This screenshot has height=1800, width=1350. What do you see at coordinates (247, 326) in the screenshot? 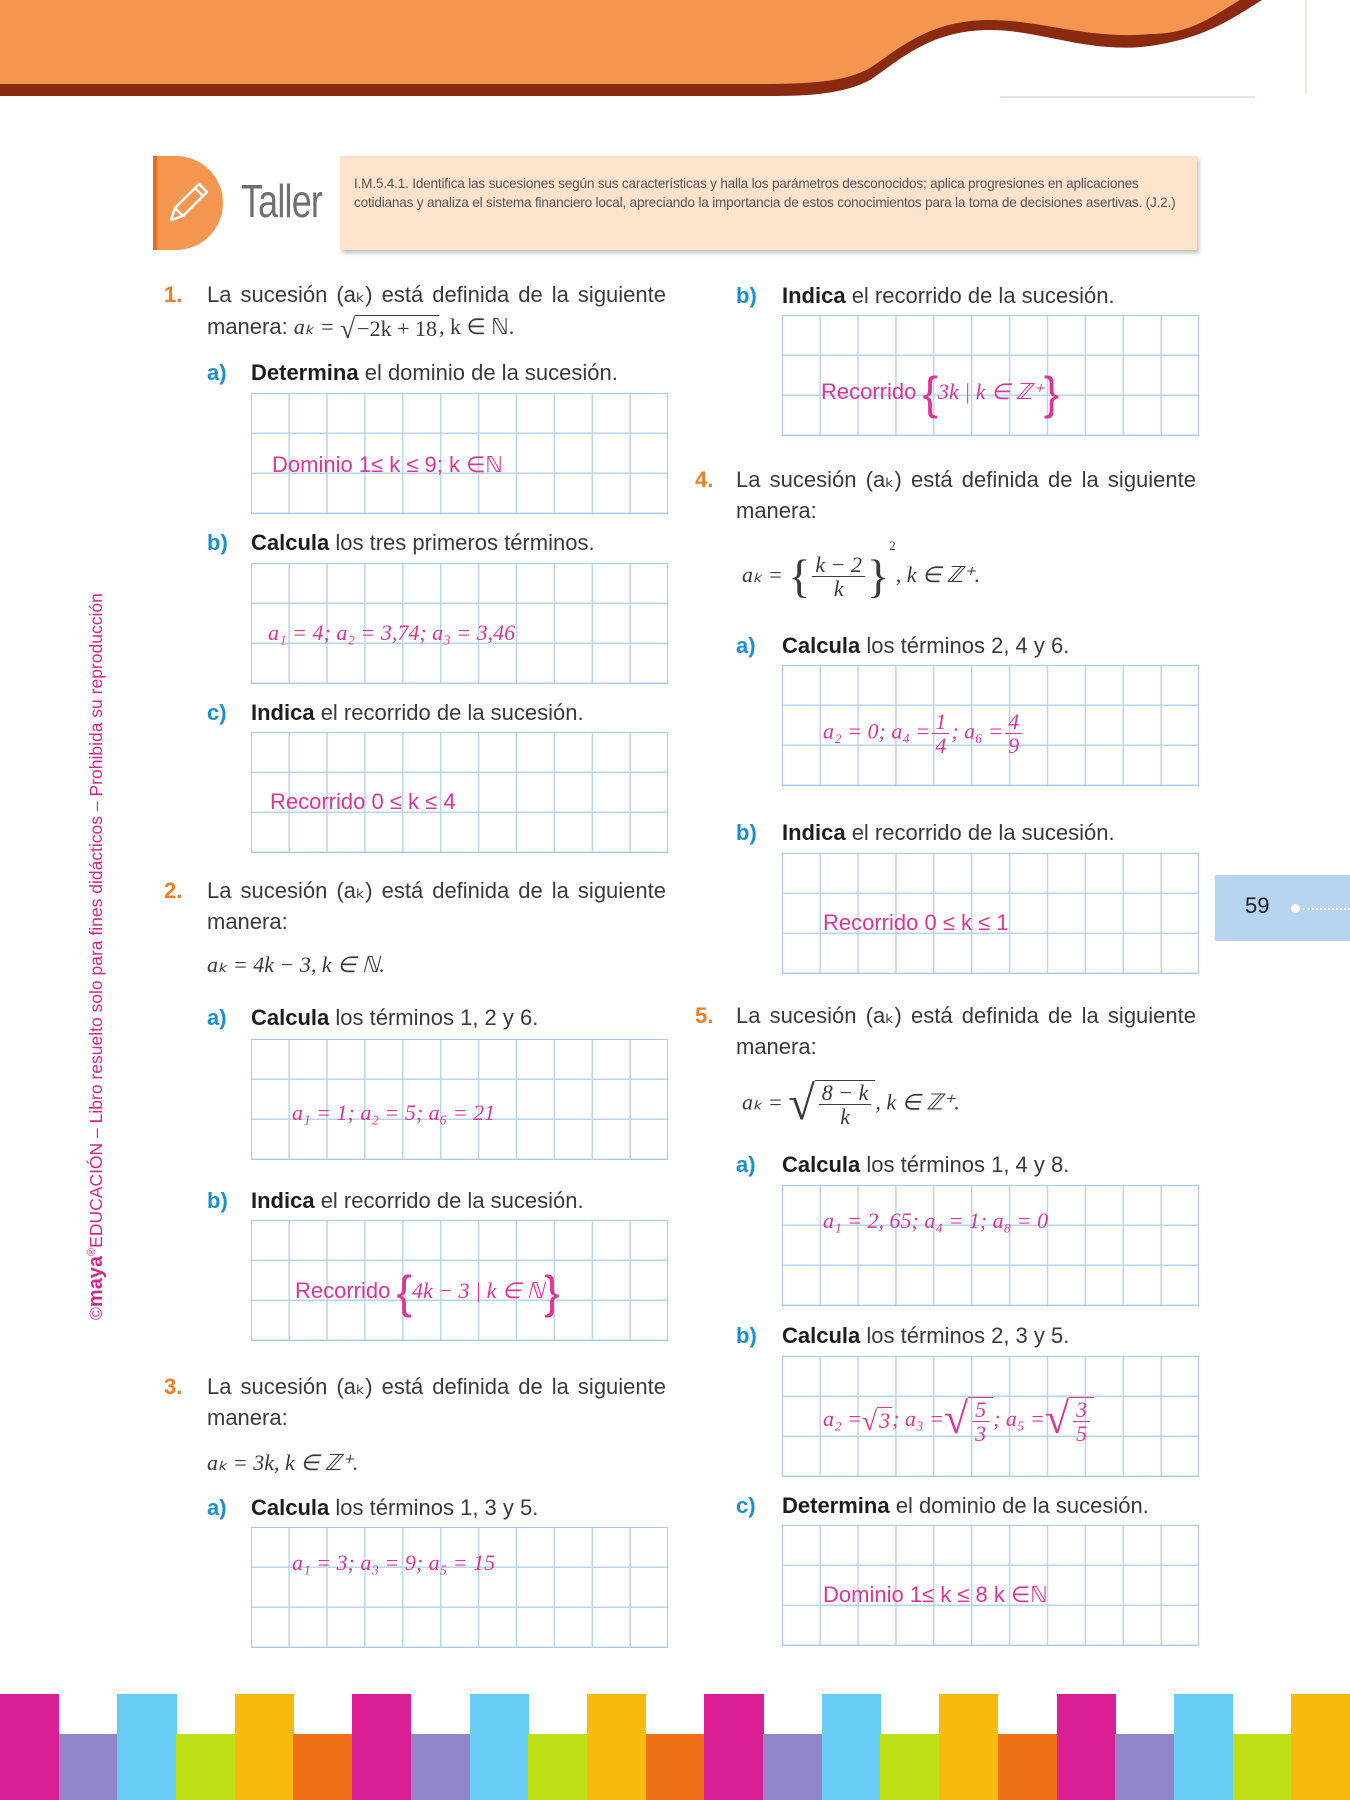
I see `manera-label: manera:` at bounding box center [247, 326].